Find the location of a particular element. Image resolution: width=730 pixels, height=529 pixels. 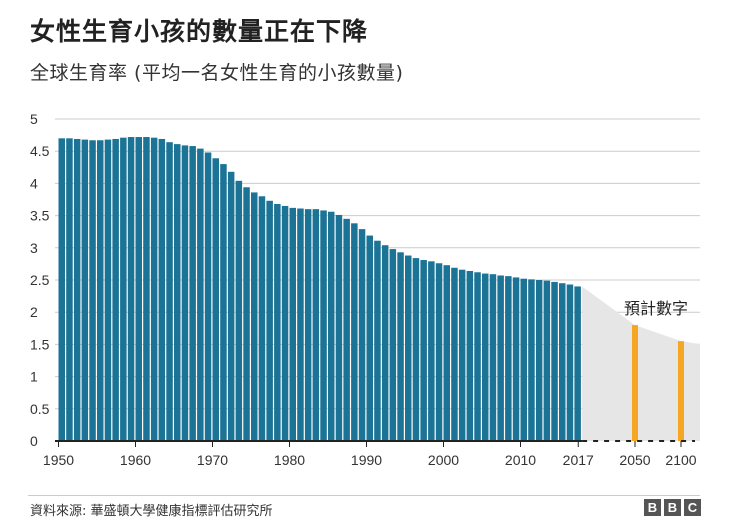

projection-bars is located at coordinates (658, 383).